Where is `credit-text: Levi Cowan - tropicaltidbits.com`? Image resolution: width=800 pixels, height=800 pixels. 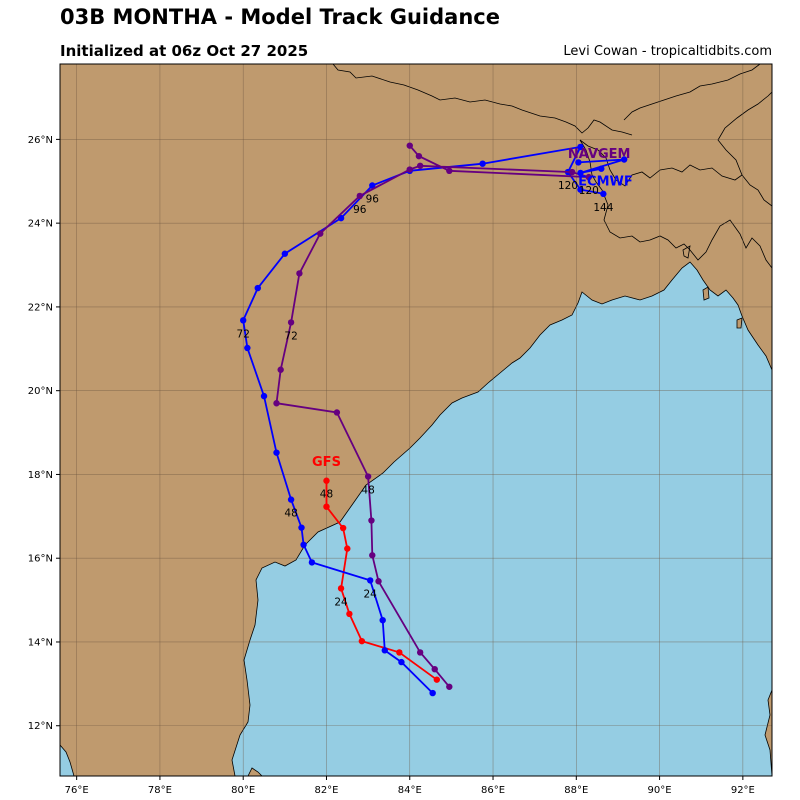
credit-text: Levi Cowan - tropicaltidbits.com is located at coordinates (667, 51).